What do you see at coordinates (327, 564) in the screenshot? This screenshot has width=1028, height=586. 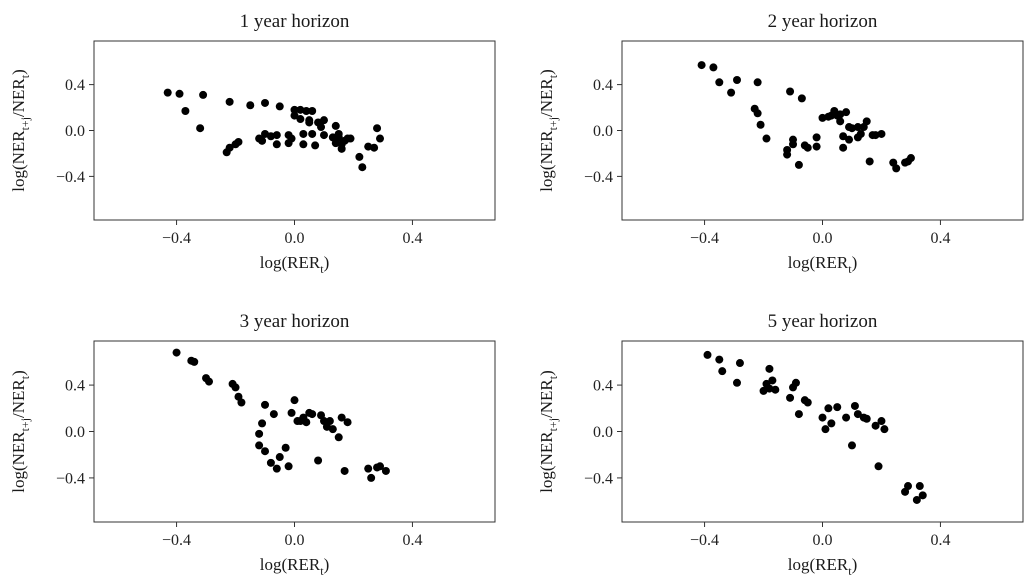 I see `x-axis-label-close: )` at bounding box center [327, 564].